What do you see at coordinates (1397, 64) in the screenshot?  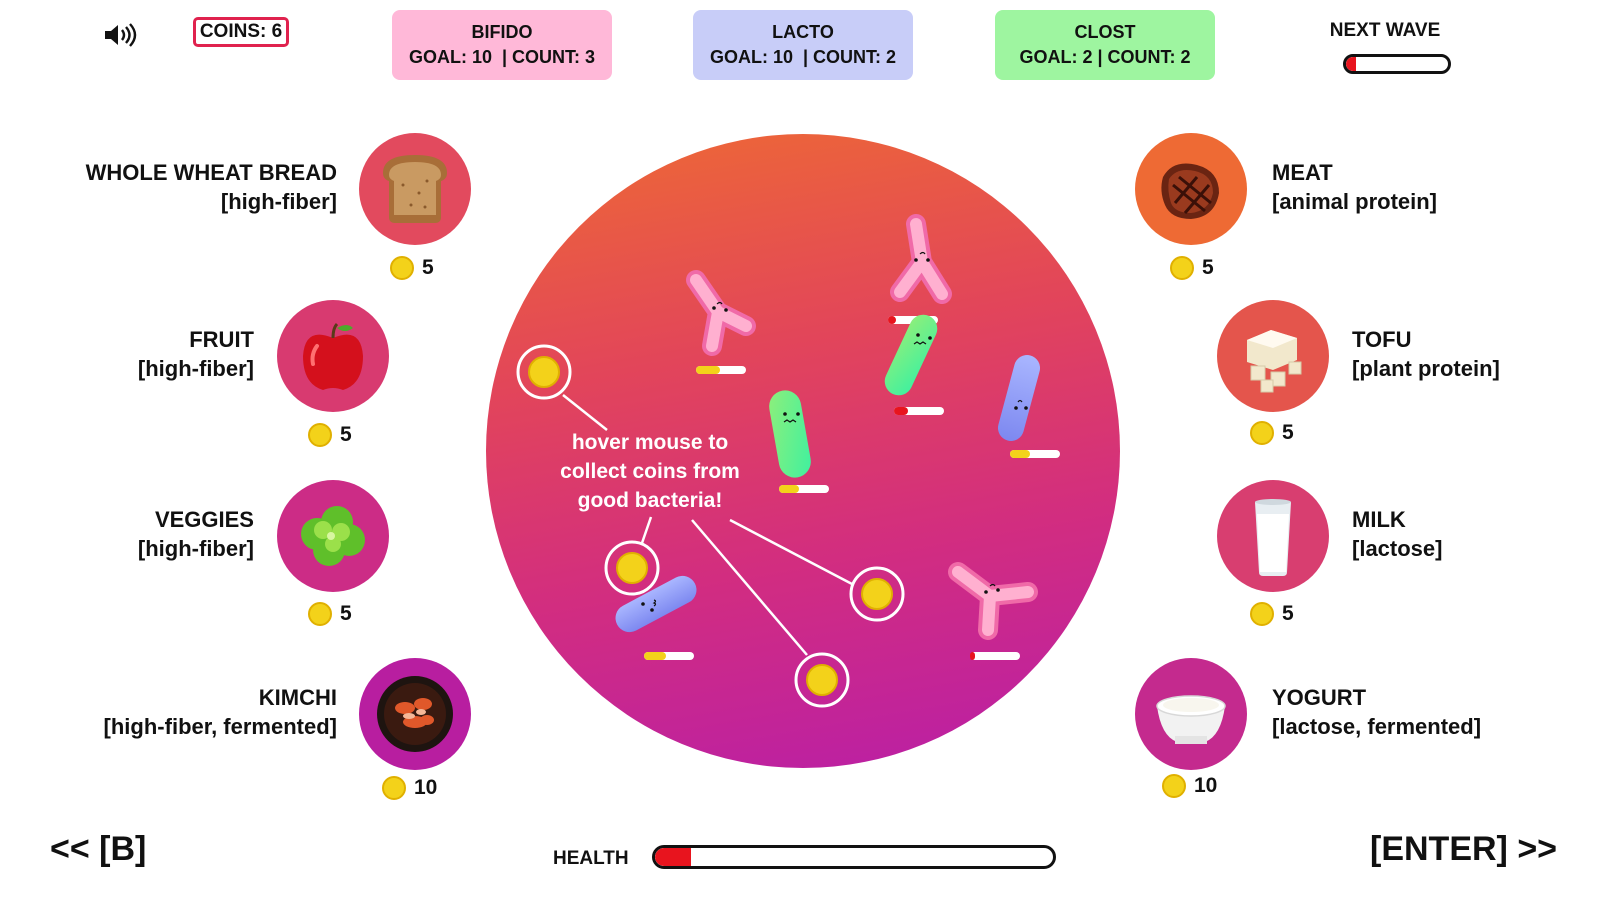 I see `next-wave-progress-bar` at bounding box center [1397, 64].